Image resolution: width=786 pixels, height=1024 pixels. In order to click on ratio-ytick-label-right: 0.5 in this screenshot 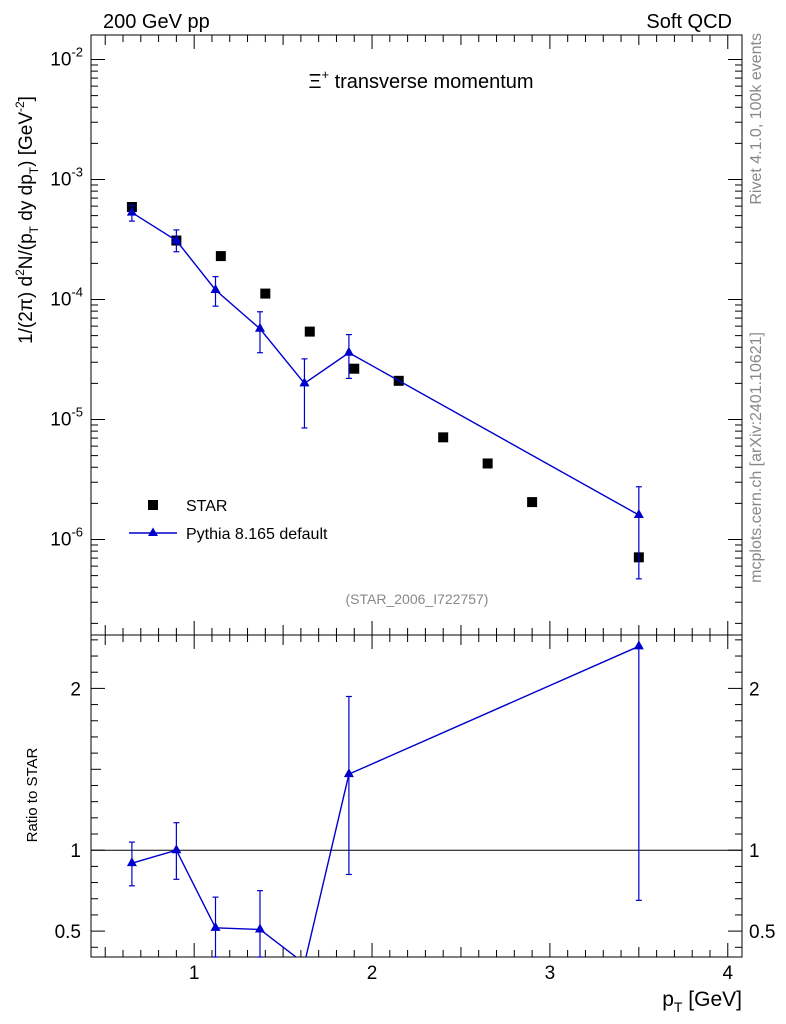, I will do `click(762, 932)`.